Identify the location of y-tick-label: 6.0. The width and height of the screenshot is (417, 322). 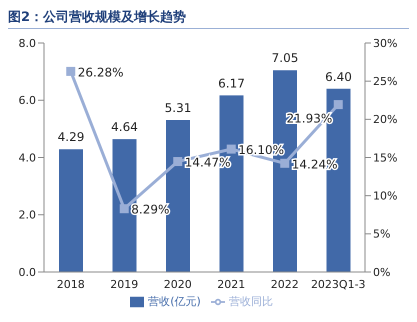
(27, 101).